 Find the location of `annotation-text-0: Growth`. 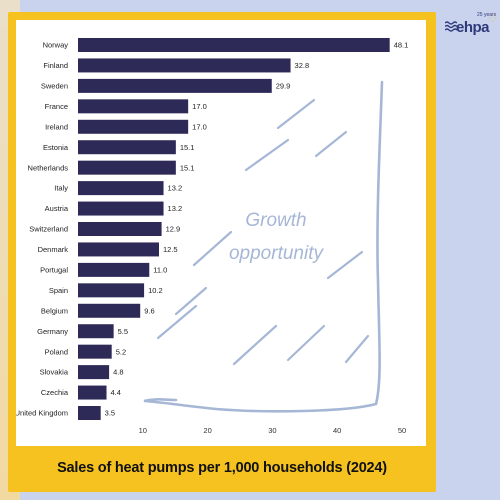

annotation-text-0: Growth is located at coordinates (275, 220).